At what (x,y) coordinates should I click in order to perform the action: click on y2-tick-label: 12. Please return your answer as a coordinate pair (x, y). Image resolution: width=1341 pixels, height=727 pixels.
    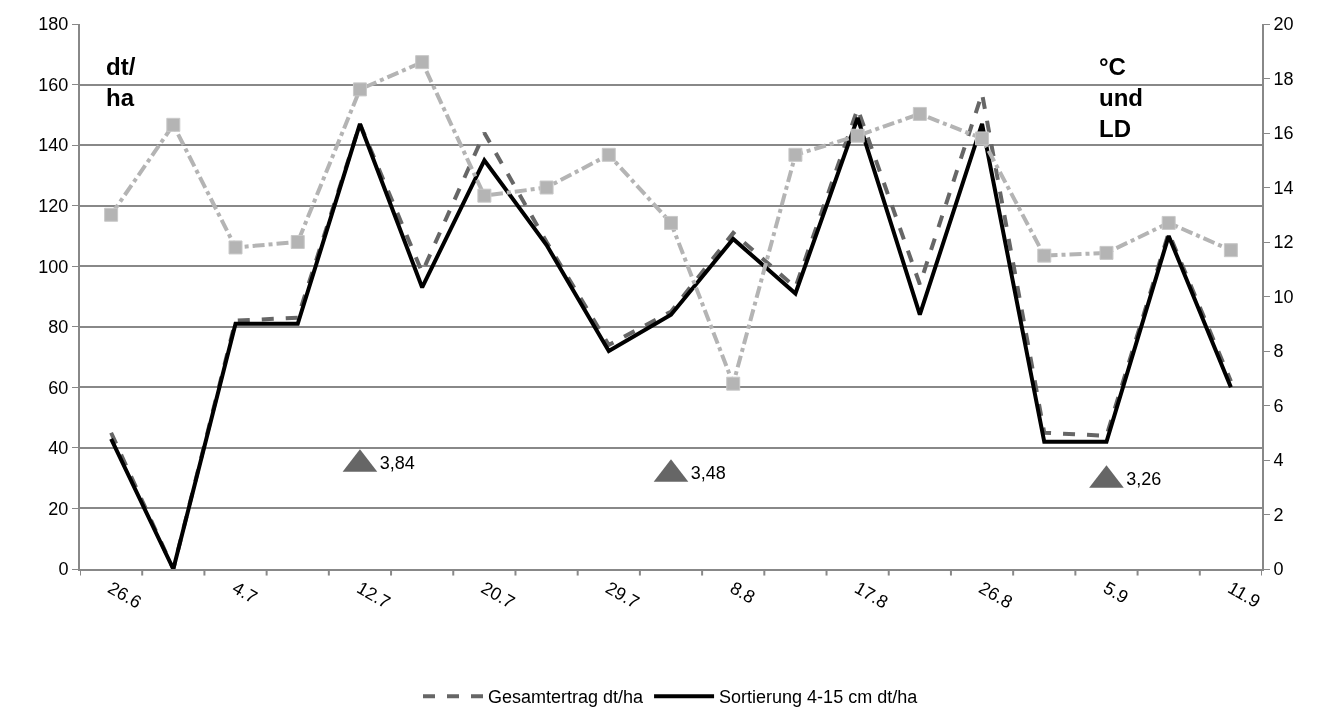
    Looking at the image, I should click on (1283, 242).